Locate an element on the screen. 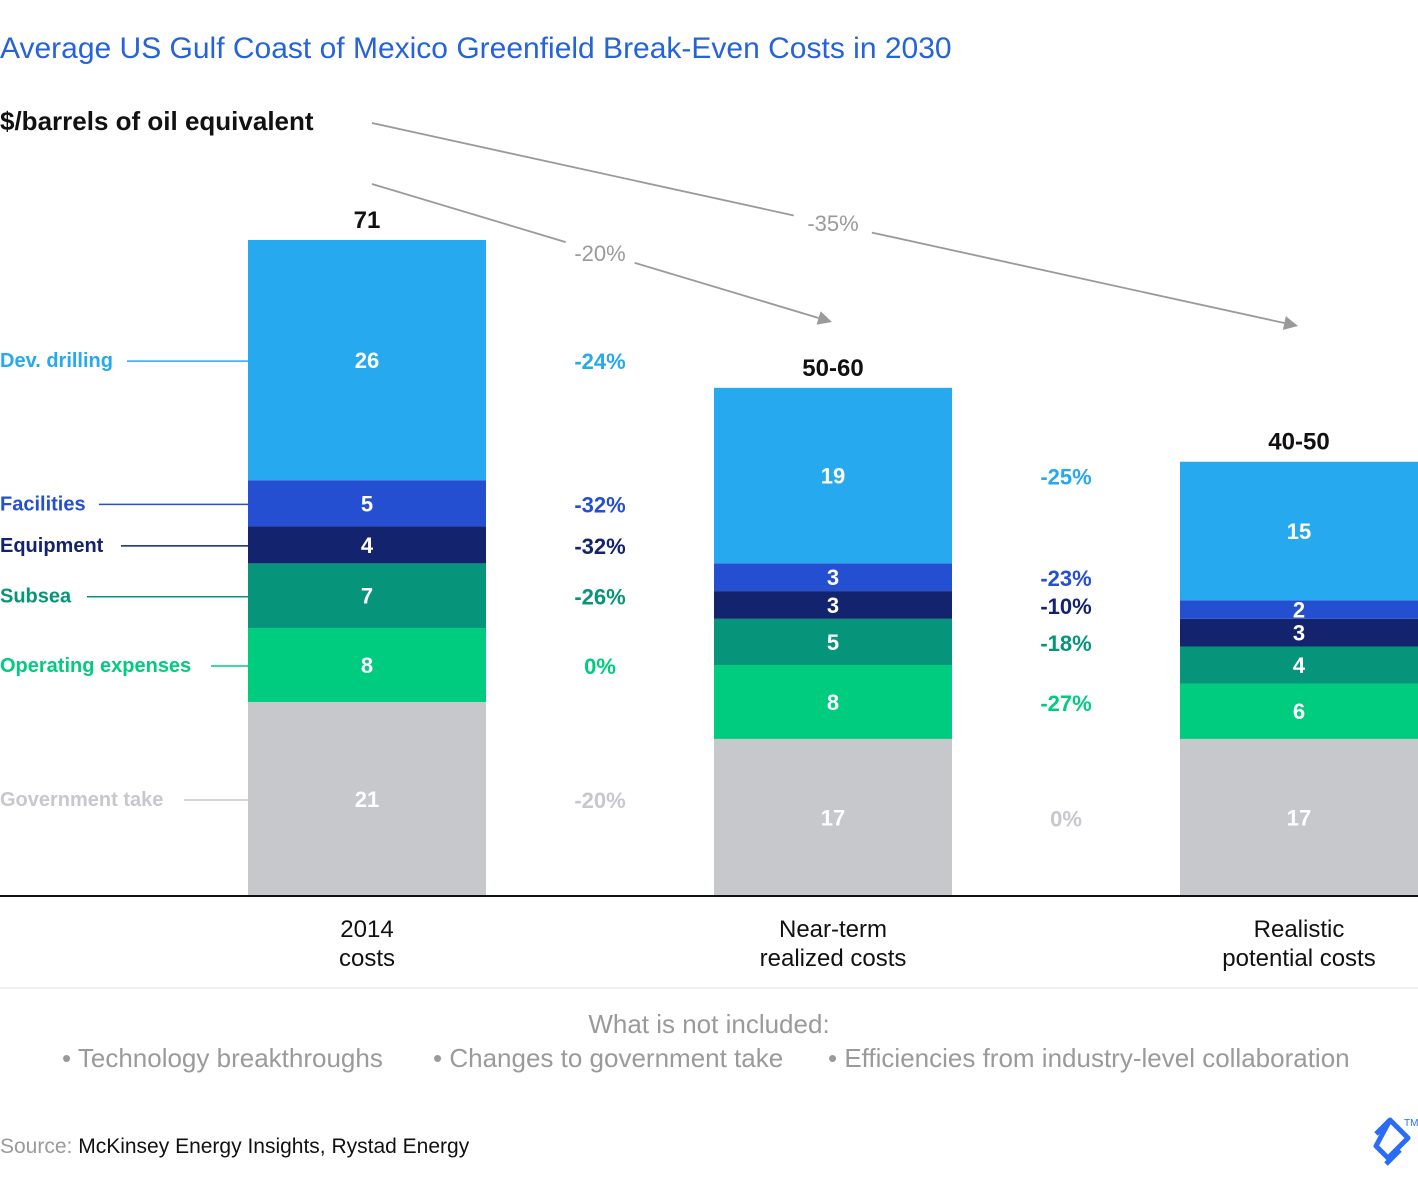 The height and width of the screenshot is (1200, 1418). bar-total-label: 40-50 is located at coordinates (1298, 442).